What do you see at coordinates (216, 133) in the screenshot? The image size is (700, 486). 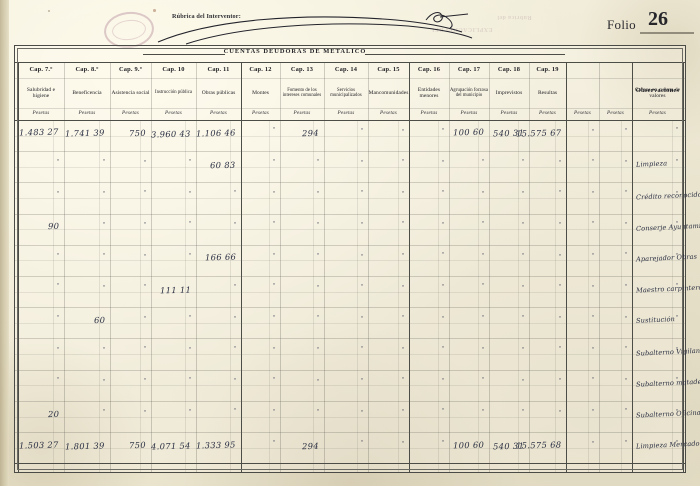 I see `cell-value-cap11: 1.106 46` at bounding box center [216, 133].